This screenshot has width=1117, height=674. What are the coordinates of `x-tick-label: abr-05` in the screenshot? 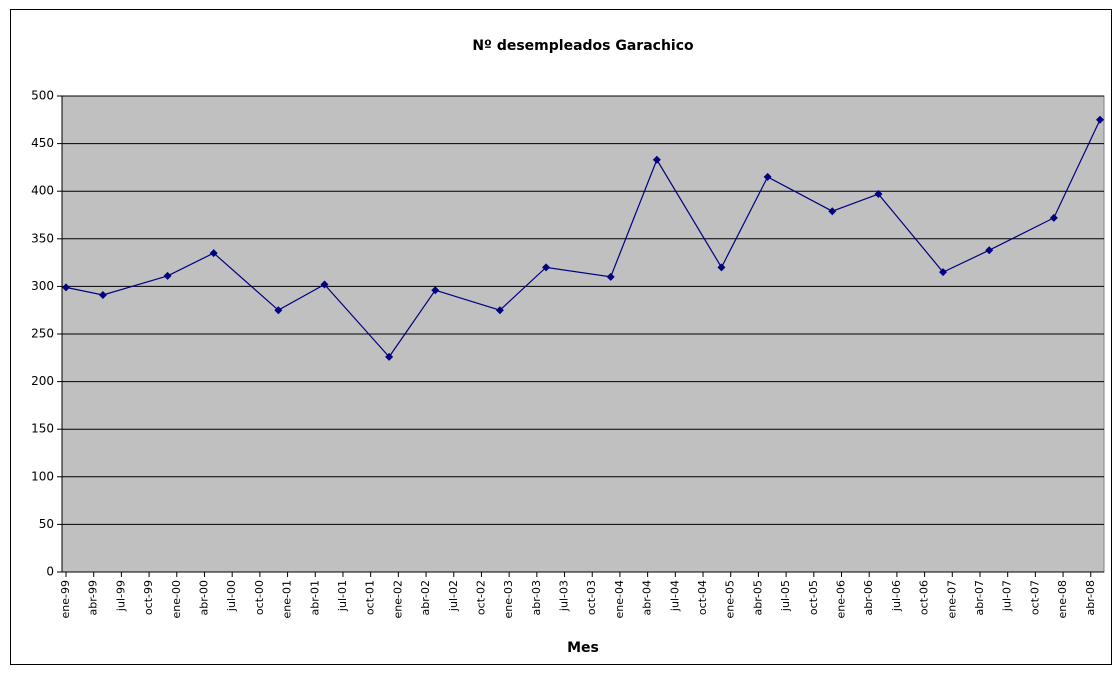 It's located at (757, 598).